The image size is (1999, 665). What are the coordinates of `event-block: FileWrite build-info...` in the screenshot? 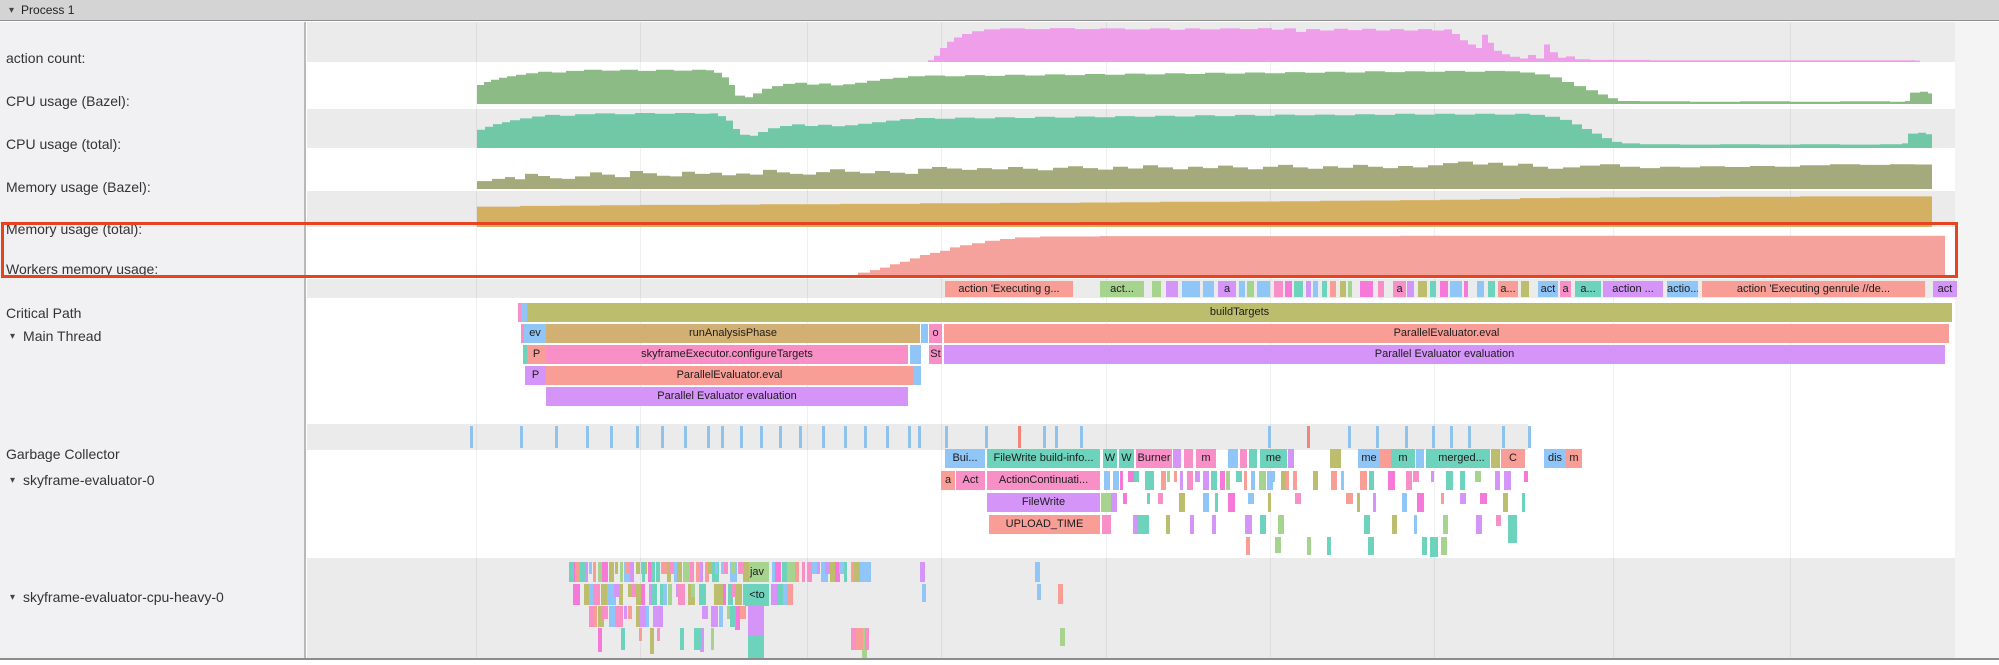 It's located at (1043, 458).